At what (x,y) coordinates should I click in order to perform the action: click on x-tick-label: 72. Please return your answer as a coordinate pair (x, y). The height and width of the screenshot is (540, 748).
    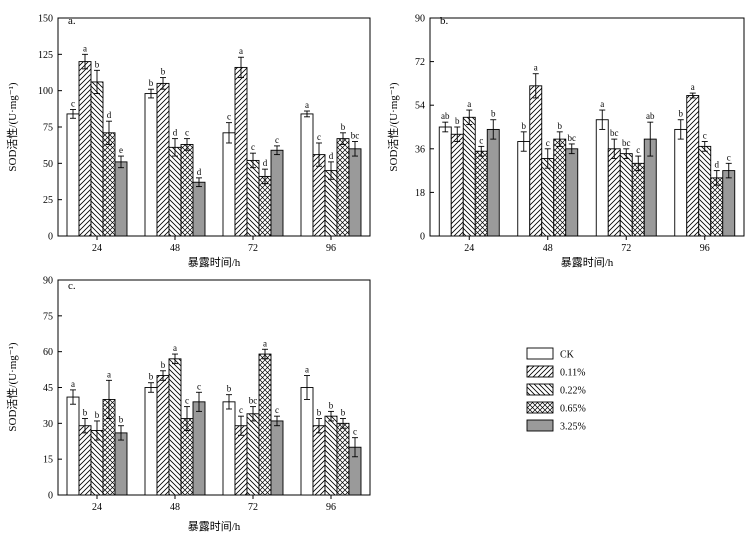
    Looking at the image, I should click on (626, 248).